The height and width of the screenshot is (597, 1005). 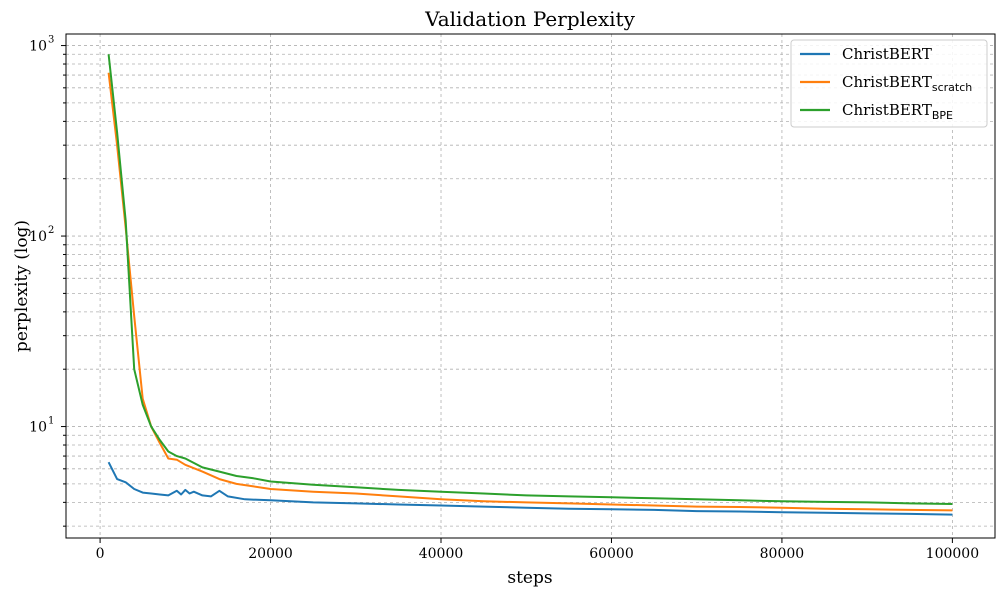 I want to click on x-tick-label: 80000, so click(x=782, y=554).